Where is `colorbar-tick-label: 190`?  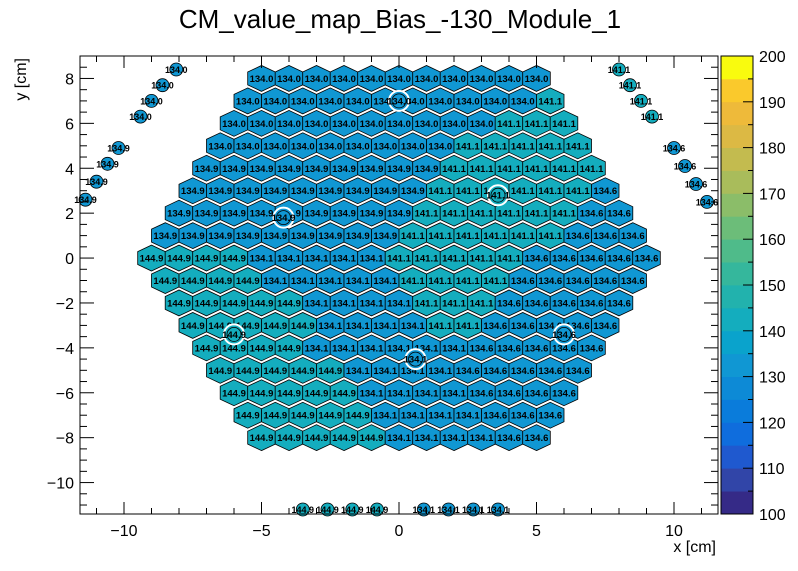
colorbar-tick-label: 190 is located at coordinates (772, 103).